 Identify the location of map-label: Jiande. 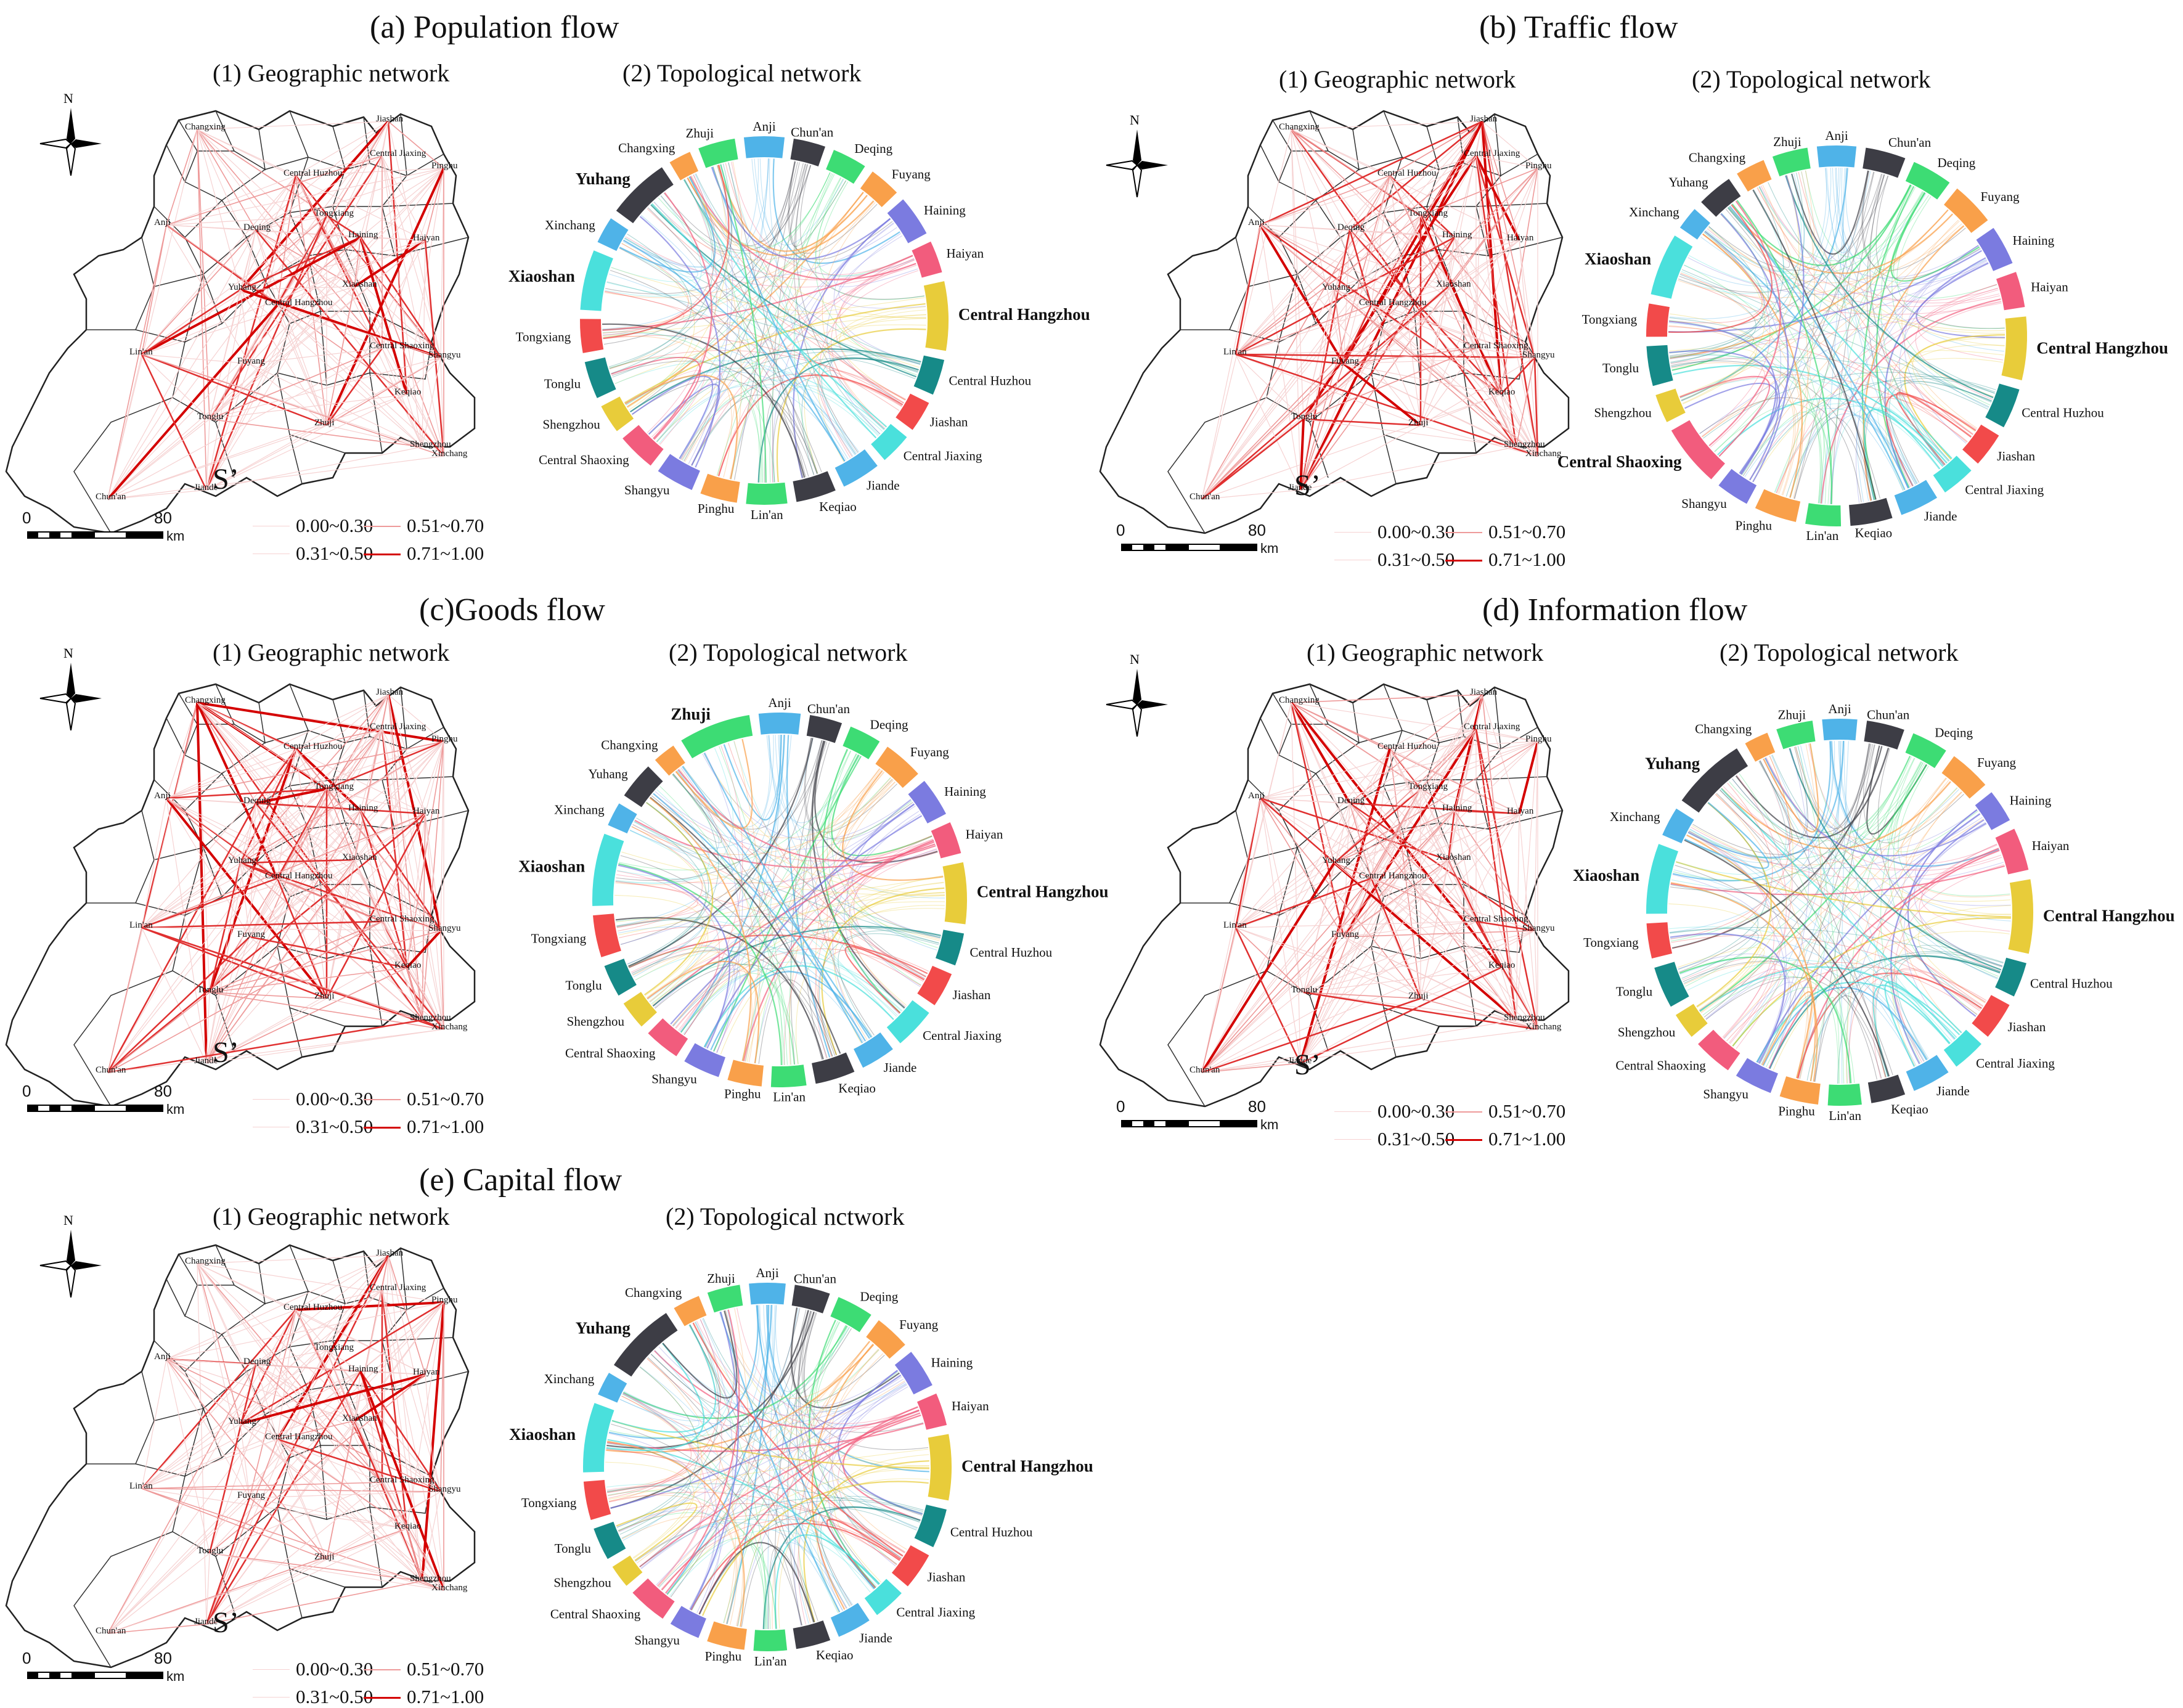
(206, 487).